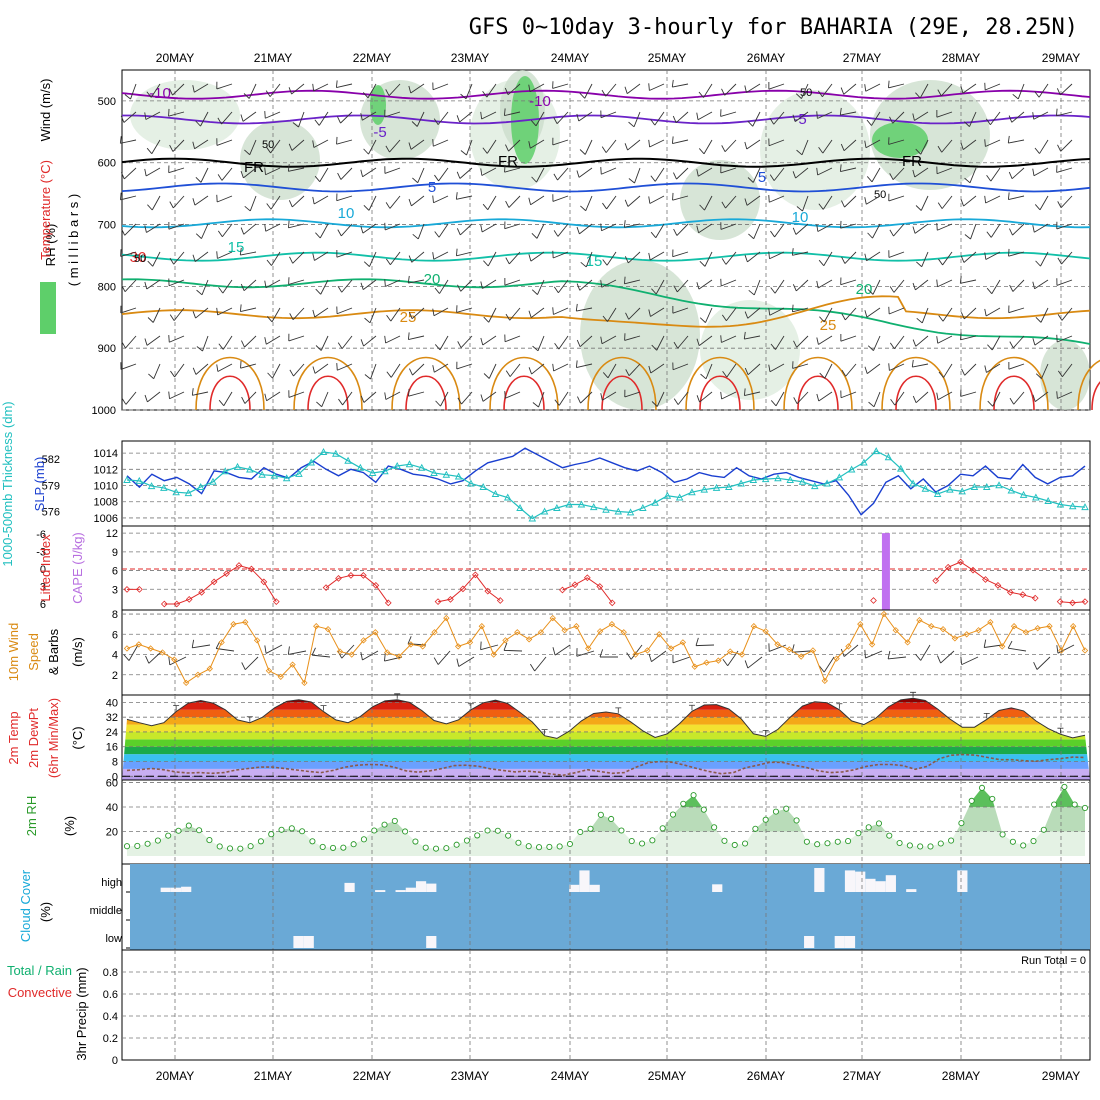 Image resolution: width=1100 pixels, height=1100 pixels. What do you see at coordinates (809, 942) in the screenshot?
I see `cloud-bar-low` at bounding box center [809, 942].